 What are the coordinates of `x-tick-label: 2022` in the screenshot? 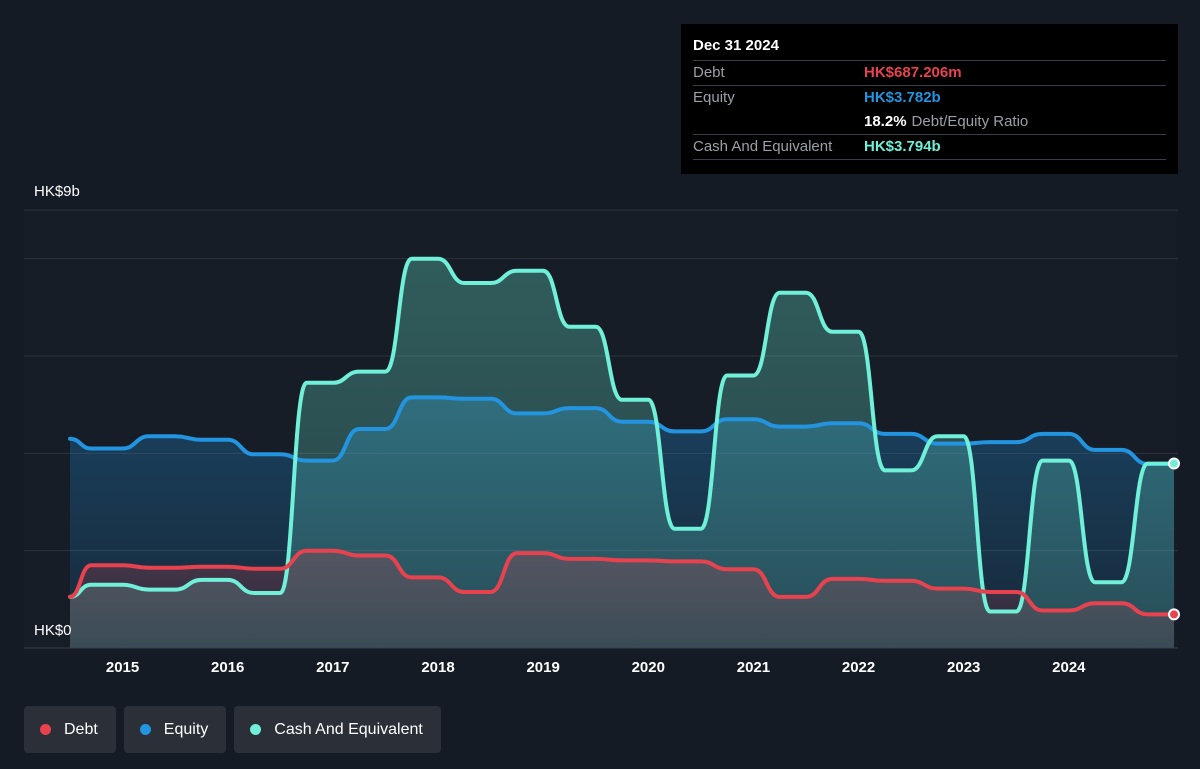 It's located at (858, 667).